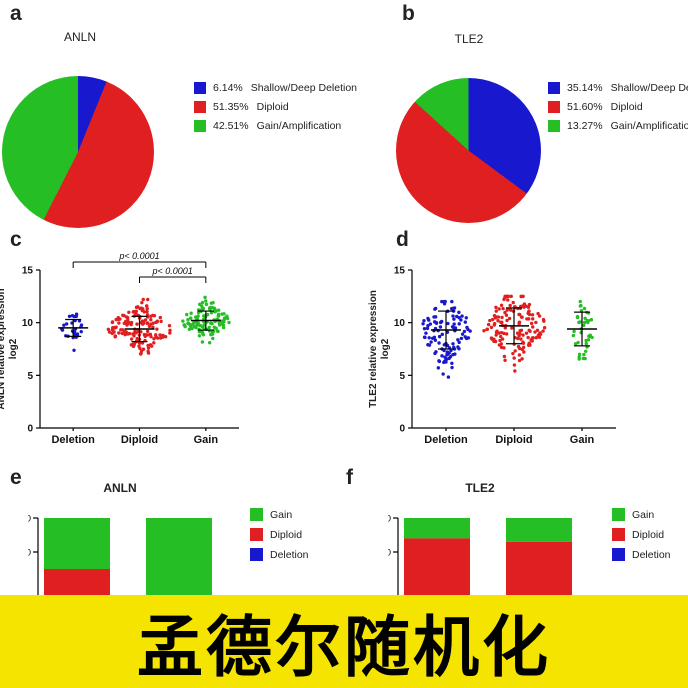 The image size is (688, 688). What do you see at coordinates (373, 349) in the screenshot?
I see `panel-d-y-axis-label-line1: TLE2 relative expression` at bounding box center [373, 349].